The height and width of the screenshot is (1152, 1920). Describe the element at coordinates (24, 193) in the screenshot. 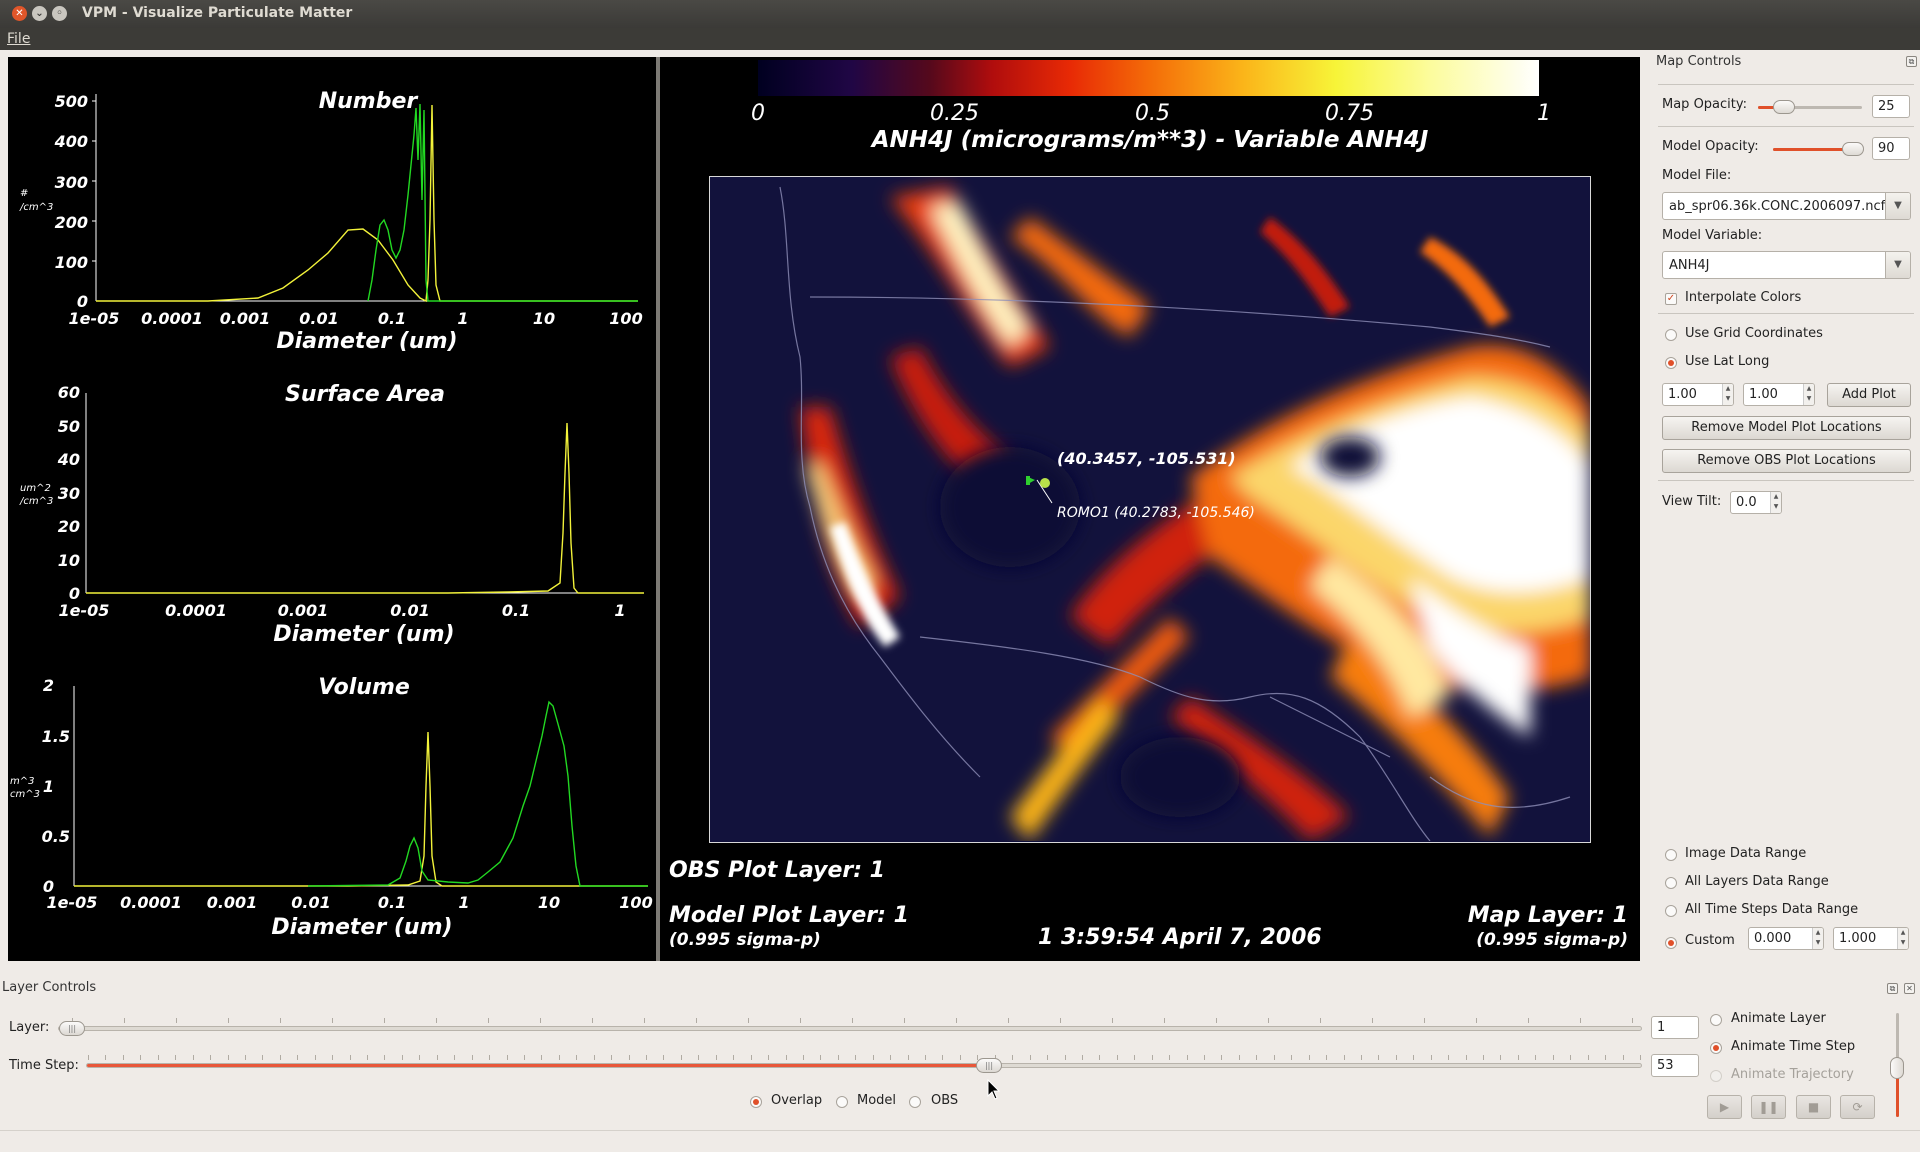

I see `y-axis-label: #` at that location.